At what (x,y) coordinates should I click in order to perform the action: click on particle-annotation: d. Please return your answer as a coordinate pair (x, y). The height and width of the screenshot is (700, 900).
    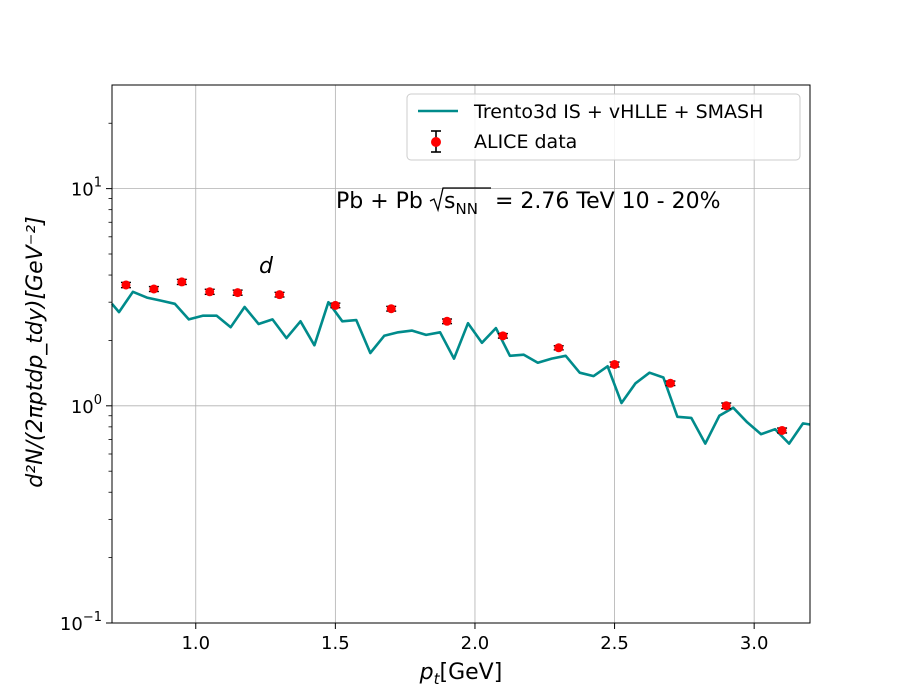
    Looking at the image, I should click on (266, 266).